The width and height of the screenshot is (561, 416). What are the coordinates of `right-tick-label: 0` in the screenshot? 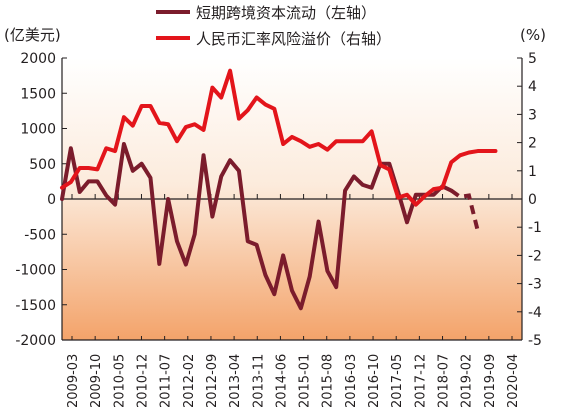 It's located at (532, 200).